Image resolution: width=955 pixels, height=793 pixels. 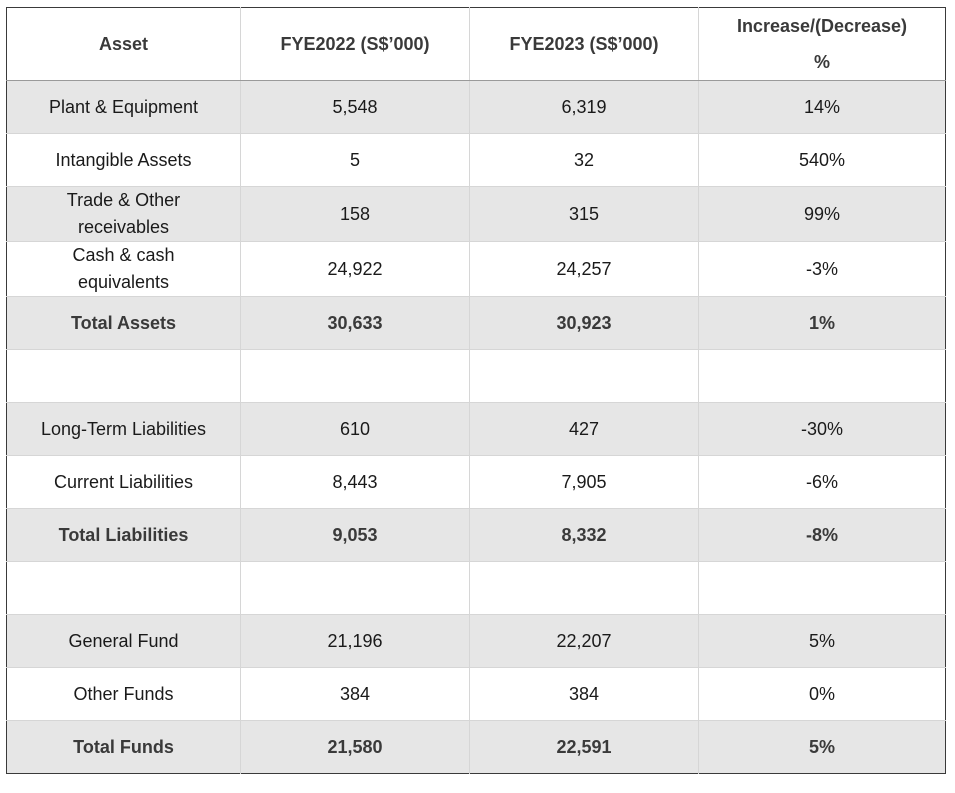 What do you see at coordinates (584, 641) in the screenshot?
I see `row-fye2023: 22,207` at bounding box center [584, 641].